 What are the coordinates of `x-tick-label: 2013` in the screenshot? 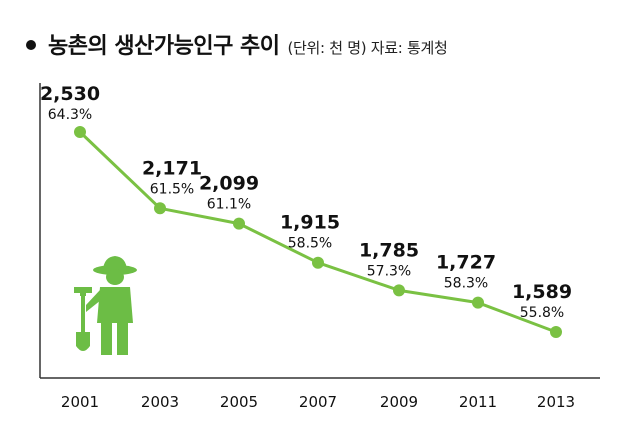 It's located at (556, 402).